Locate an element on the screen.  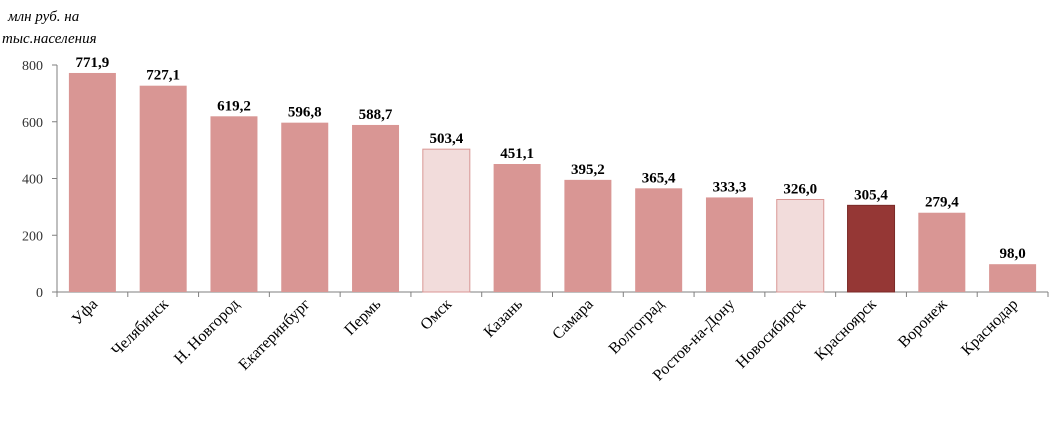
x-tick-label: Казань is located at coordinates (503, 318).